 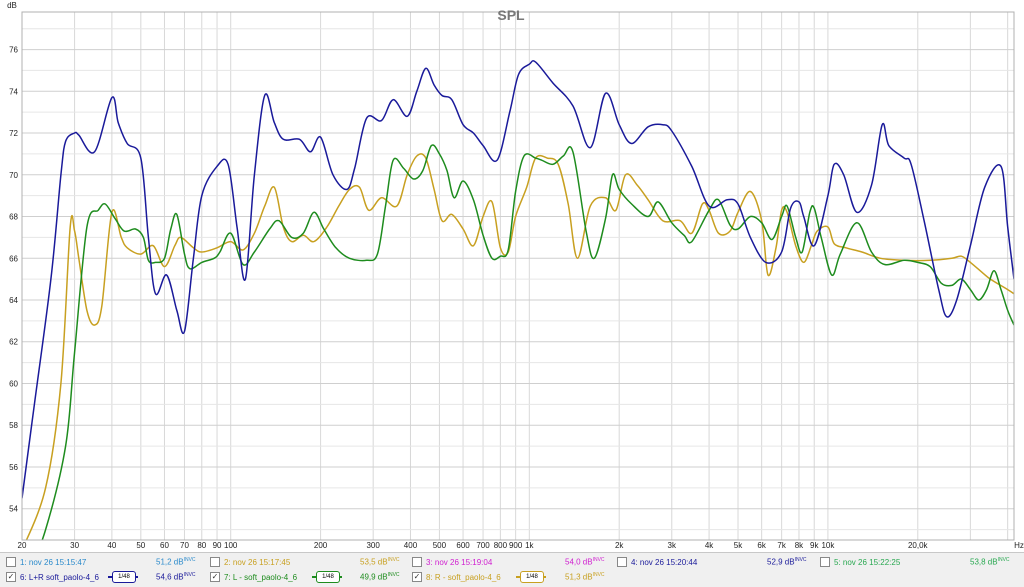 What do you see at coordinates (59, 577) in the screenshot?
I see `legend-label: 6: L+R soft_paolo-4_6` at bounding box center [59, 577].